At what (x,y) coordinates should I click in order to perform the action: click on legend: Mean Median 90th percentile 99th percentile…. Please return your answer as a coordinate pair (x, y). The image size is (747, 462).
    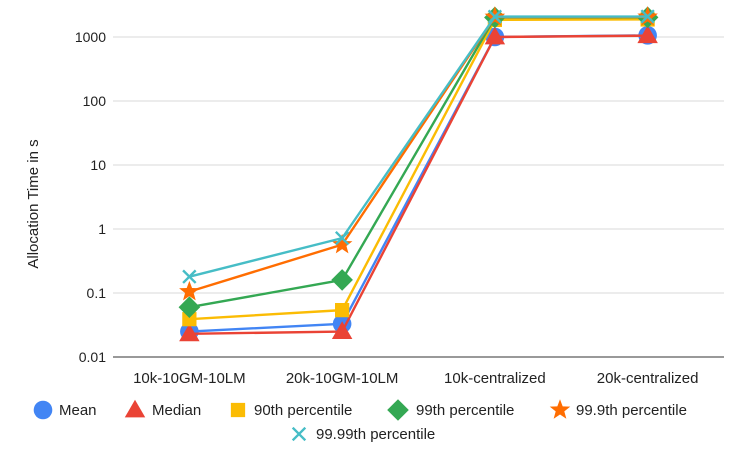
    Looking at the image, I should click on (360, 421).